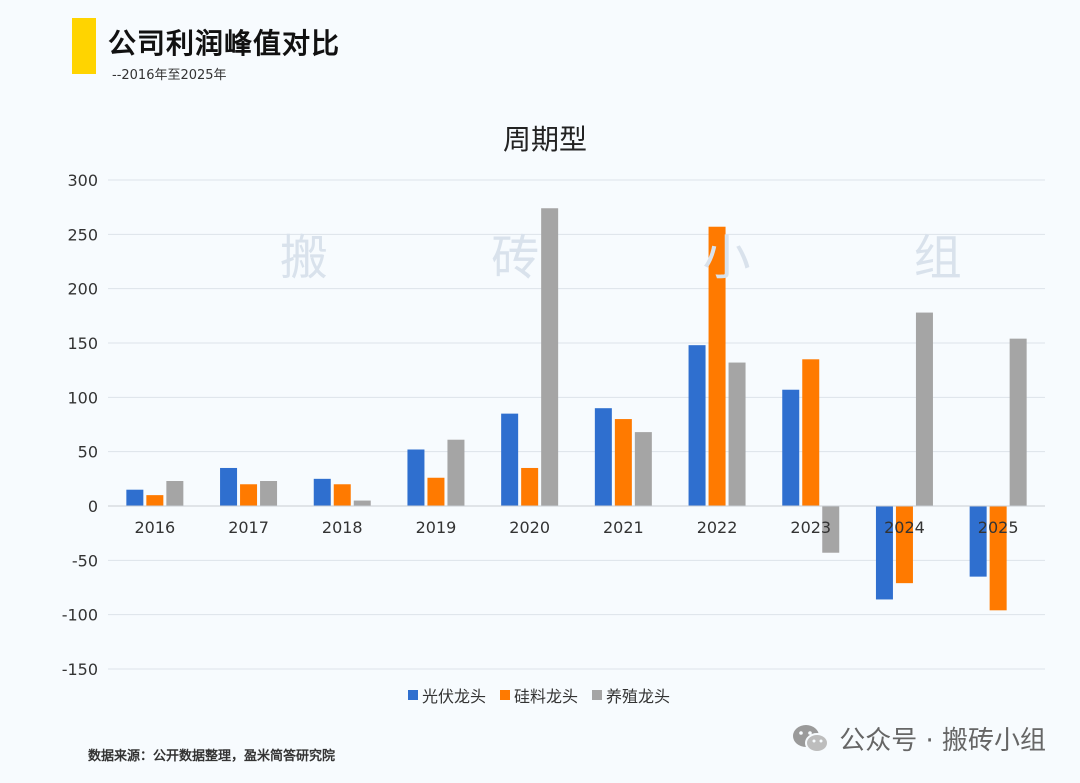  Describe the element at coordinates (810, 527) in the screenshot. I see `x-tick-label: 2023` at that location.